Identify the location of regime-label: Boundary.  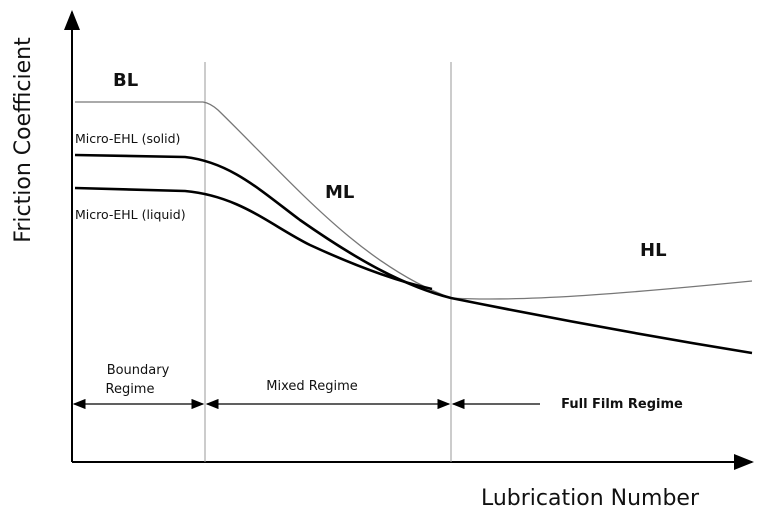
(138, 370).